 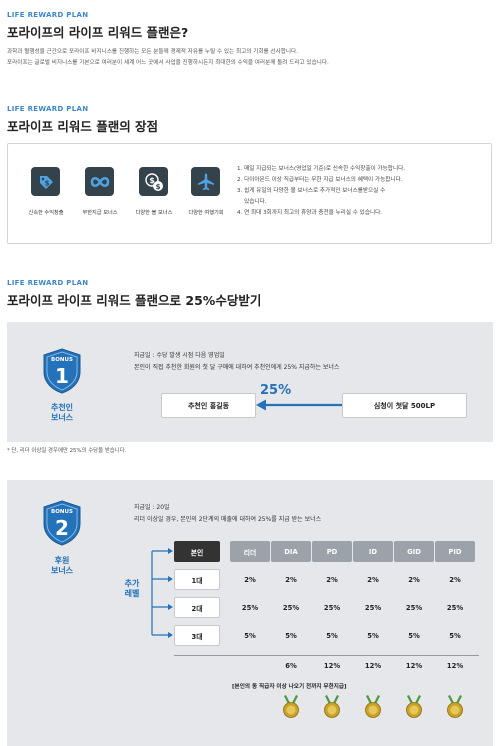 I want to click on referral-percent: 25%, so click(x=276, y=390).